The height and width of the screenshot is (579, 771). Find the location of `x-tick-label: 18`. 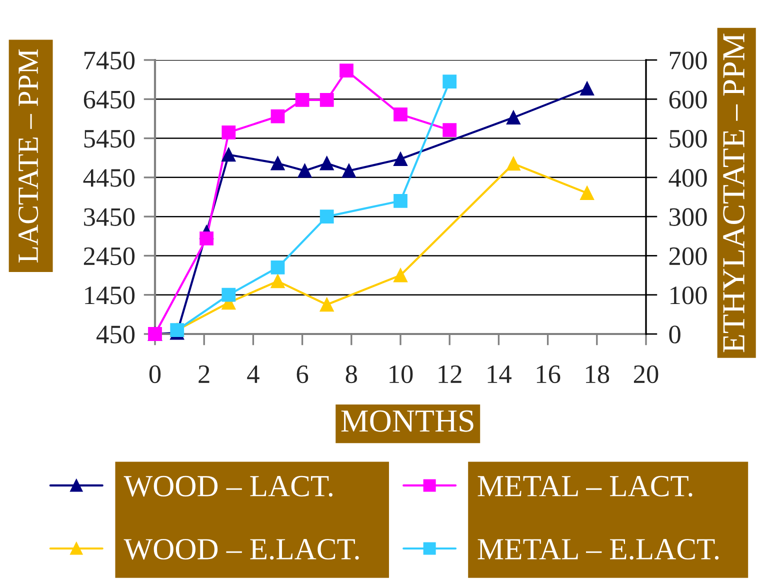

x-tick-label: 18 is located at coordinates (598, 374).